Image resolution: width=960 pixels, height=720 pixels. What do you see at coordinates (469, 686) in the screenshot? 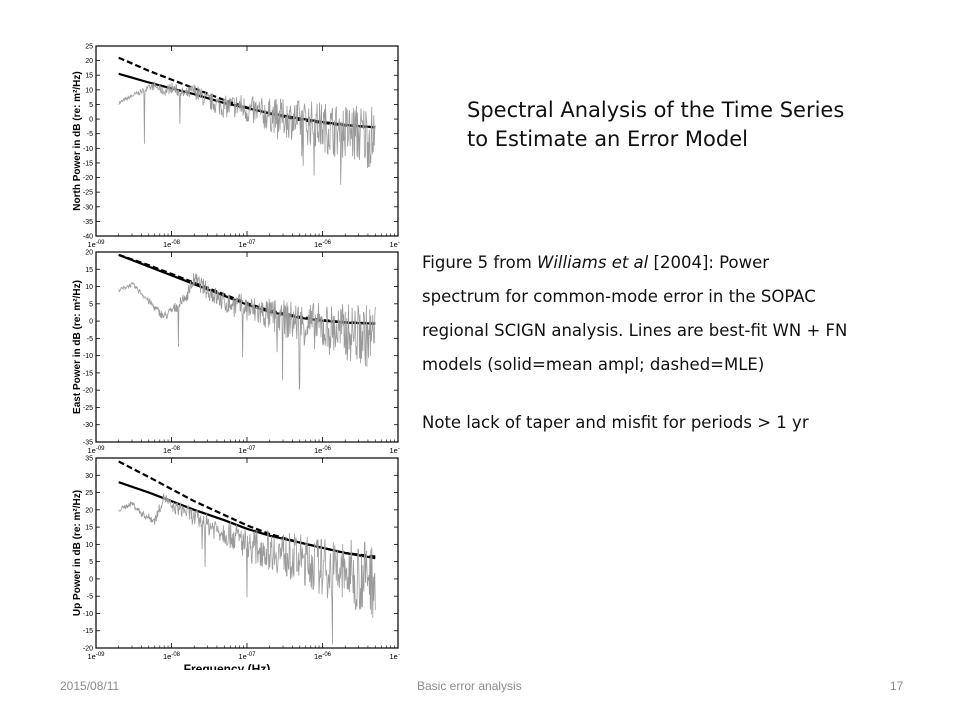
I see `footer-title: Basic error analysis` at bounding box center [469, 686].